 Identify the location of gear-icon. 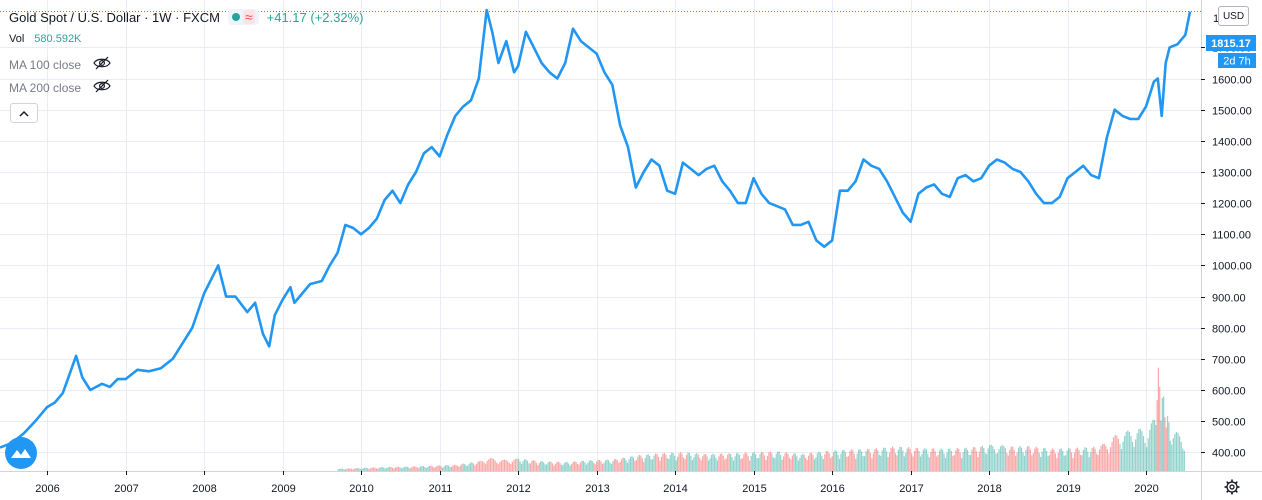
(1232, 487).